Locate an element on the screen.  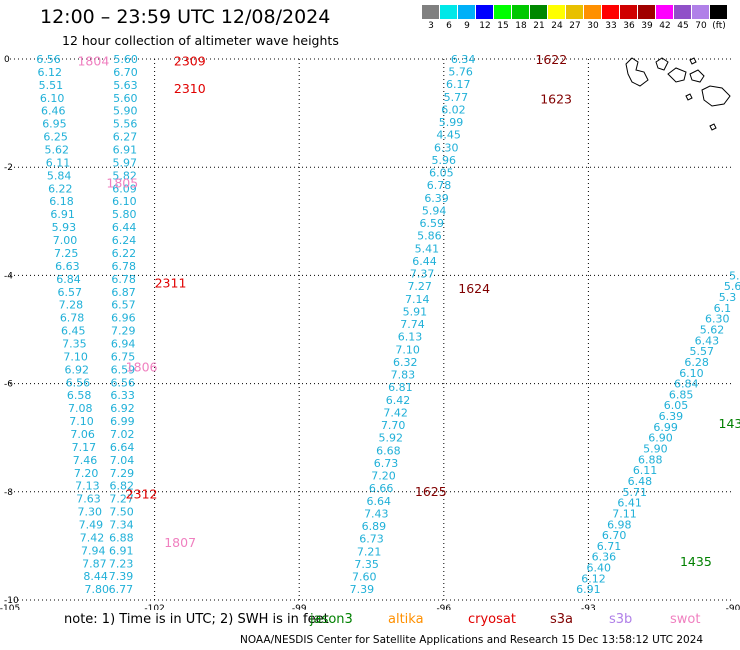
wave-height-value: 6.34 is located at coordinates (463, 59).